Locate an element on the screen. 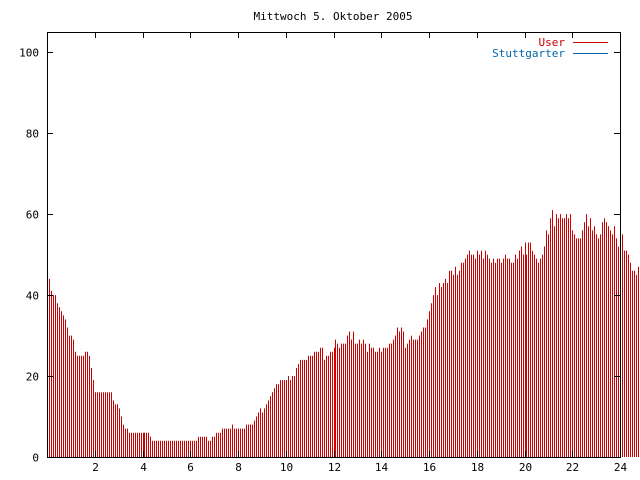 Image resolution: width=640 pixels, height=480 pixels. x-tick-label: 6 is located at coordinates (190, 467).